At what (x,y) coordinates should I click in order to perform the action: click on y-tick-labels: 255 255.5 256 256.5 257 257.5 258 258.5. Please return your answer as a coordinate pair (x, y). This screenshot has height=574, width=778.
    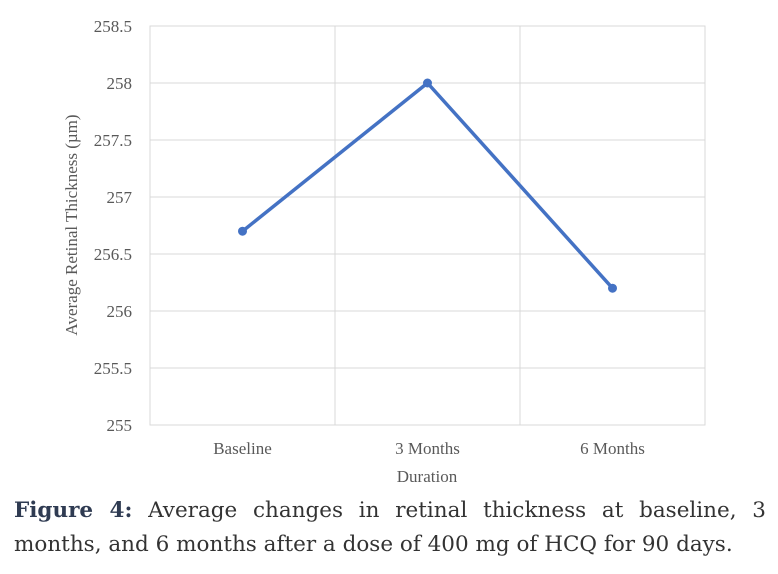
    Looking at the image, I should click on (113, 226).